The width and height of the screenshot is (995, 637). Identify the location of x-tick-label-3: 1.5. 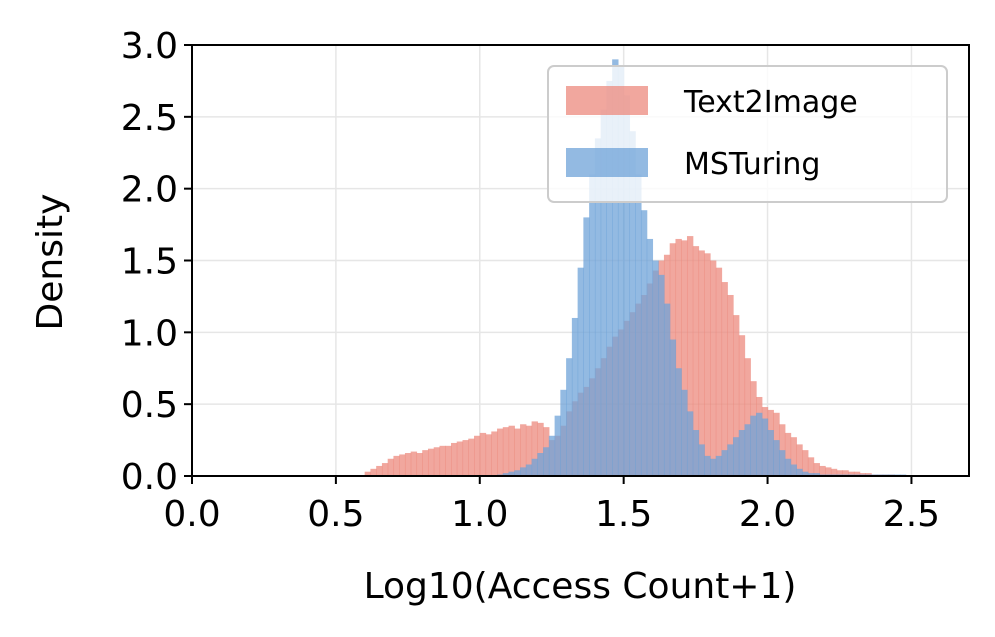
(623, 514).